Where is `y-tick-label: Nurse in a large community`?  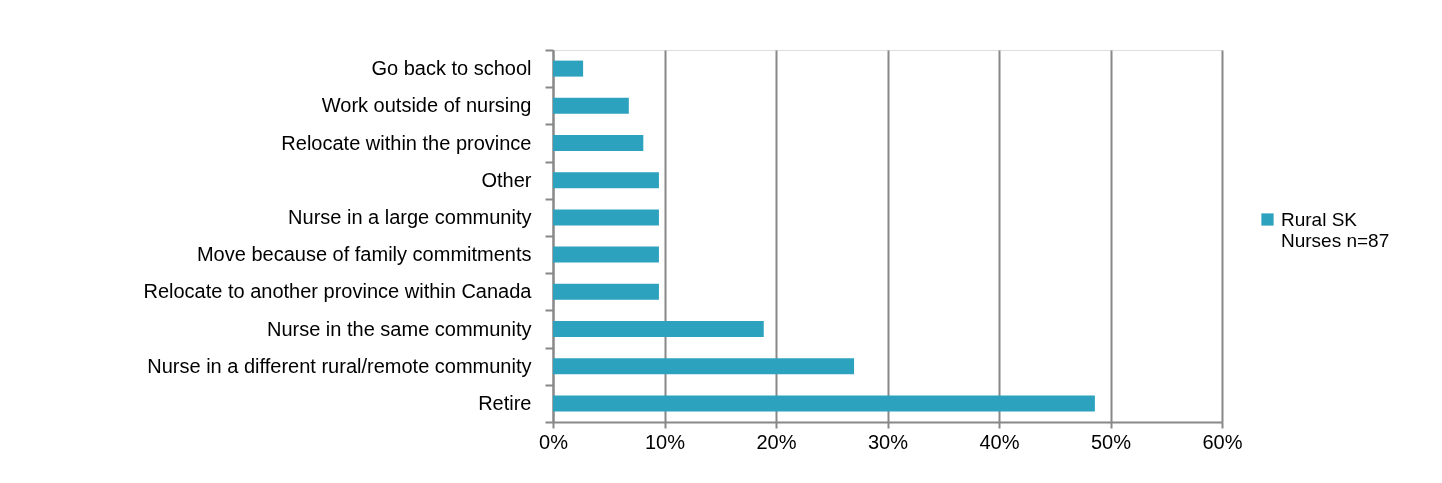
y-tick-label: Nurse in a large community is located at coordinates (410, 216).